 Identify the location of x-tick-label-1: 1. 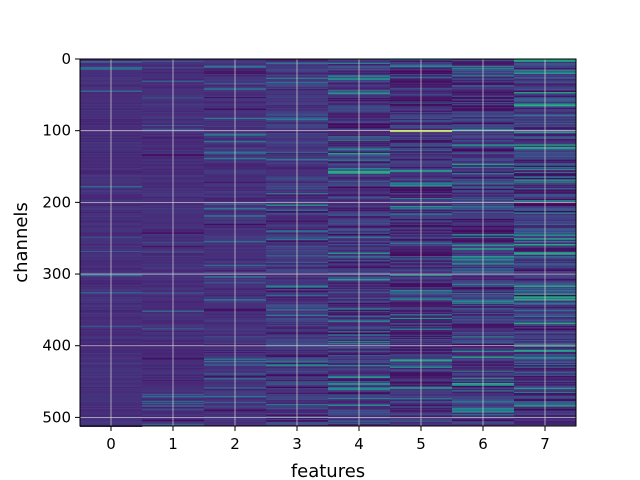
(173, 444).